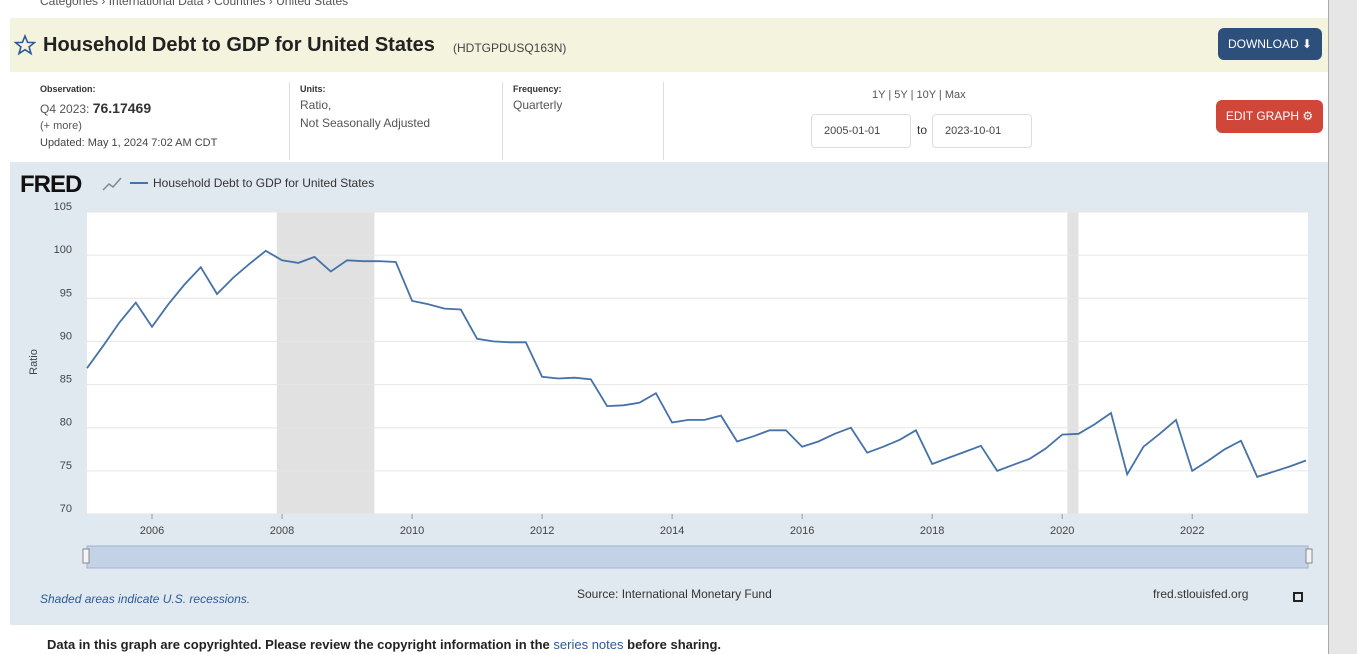 This screenshot has width=1357, height=654. I want to click on series-notes-link: series notes, so click(588, 644).